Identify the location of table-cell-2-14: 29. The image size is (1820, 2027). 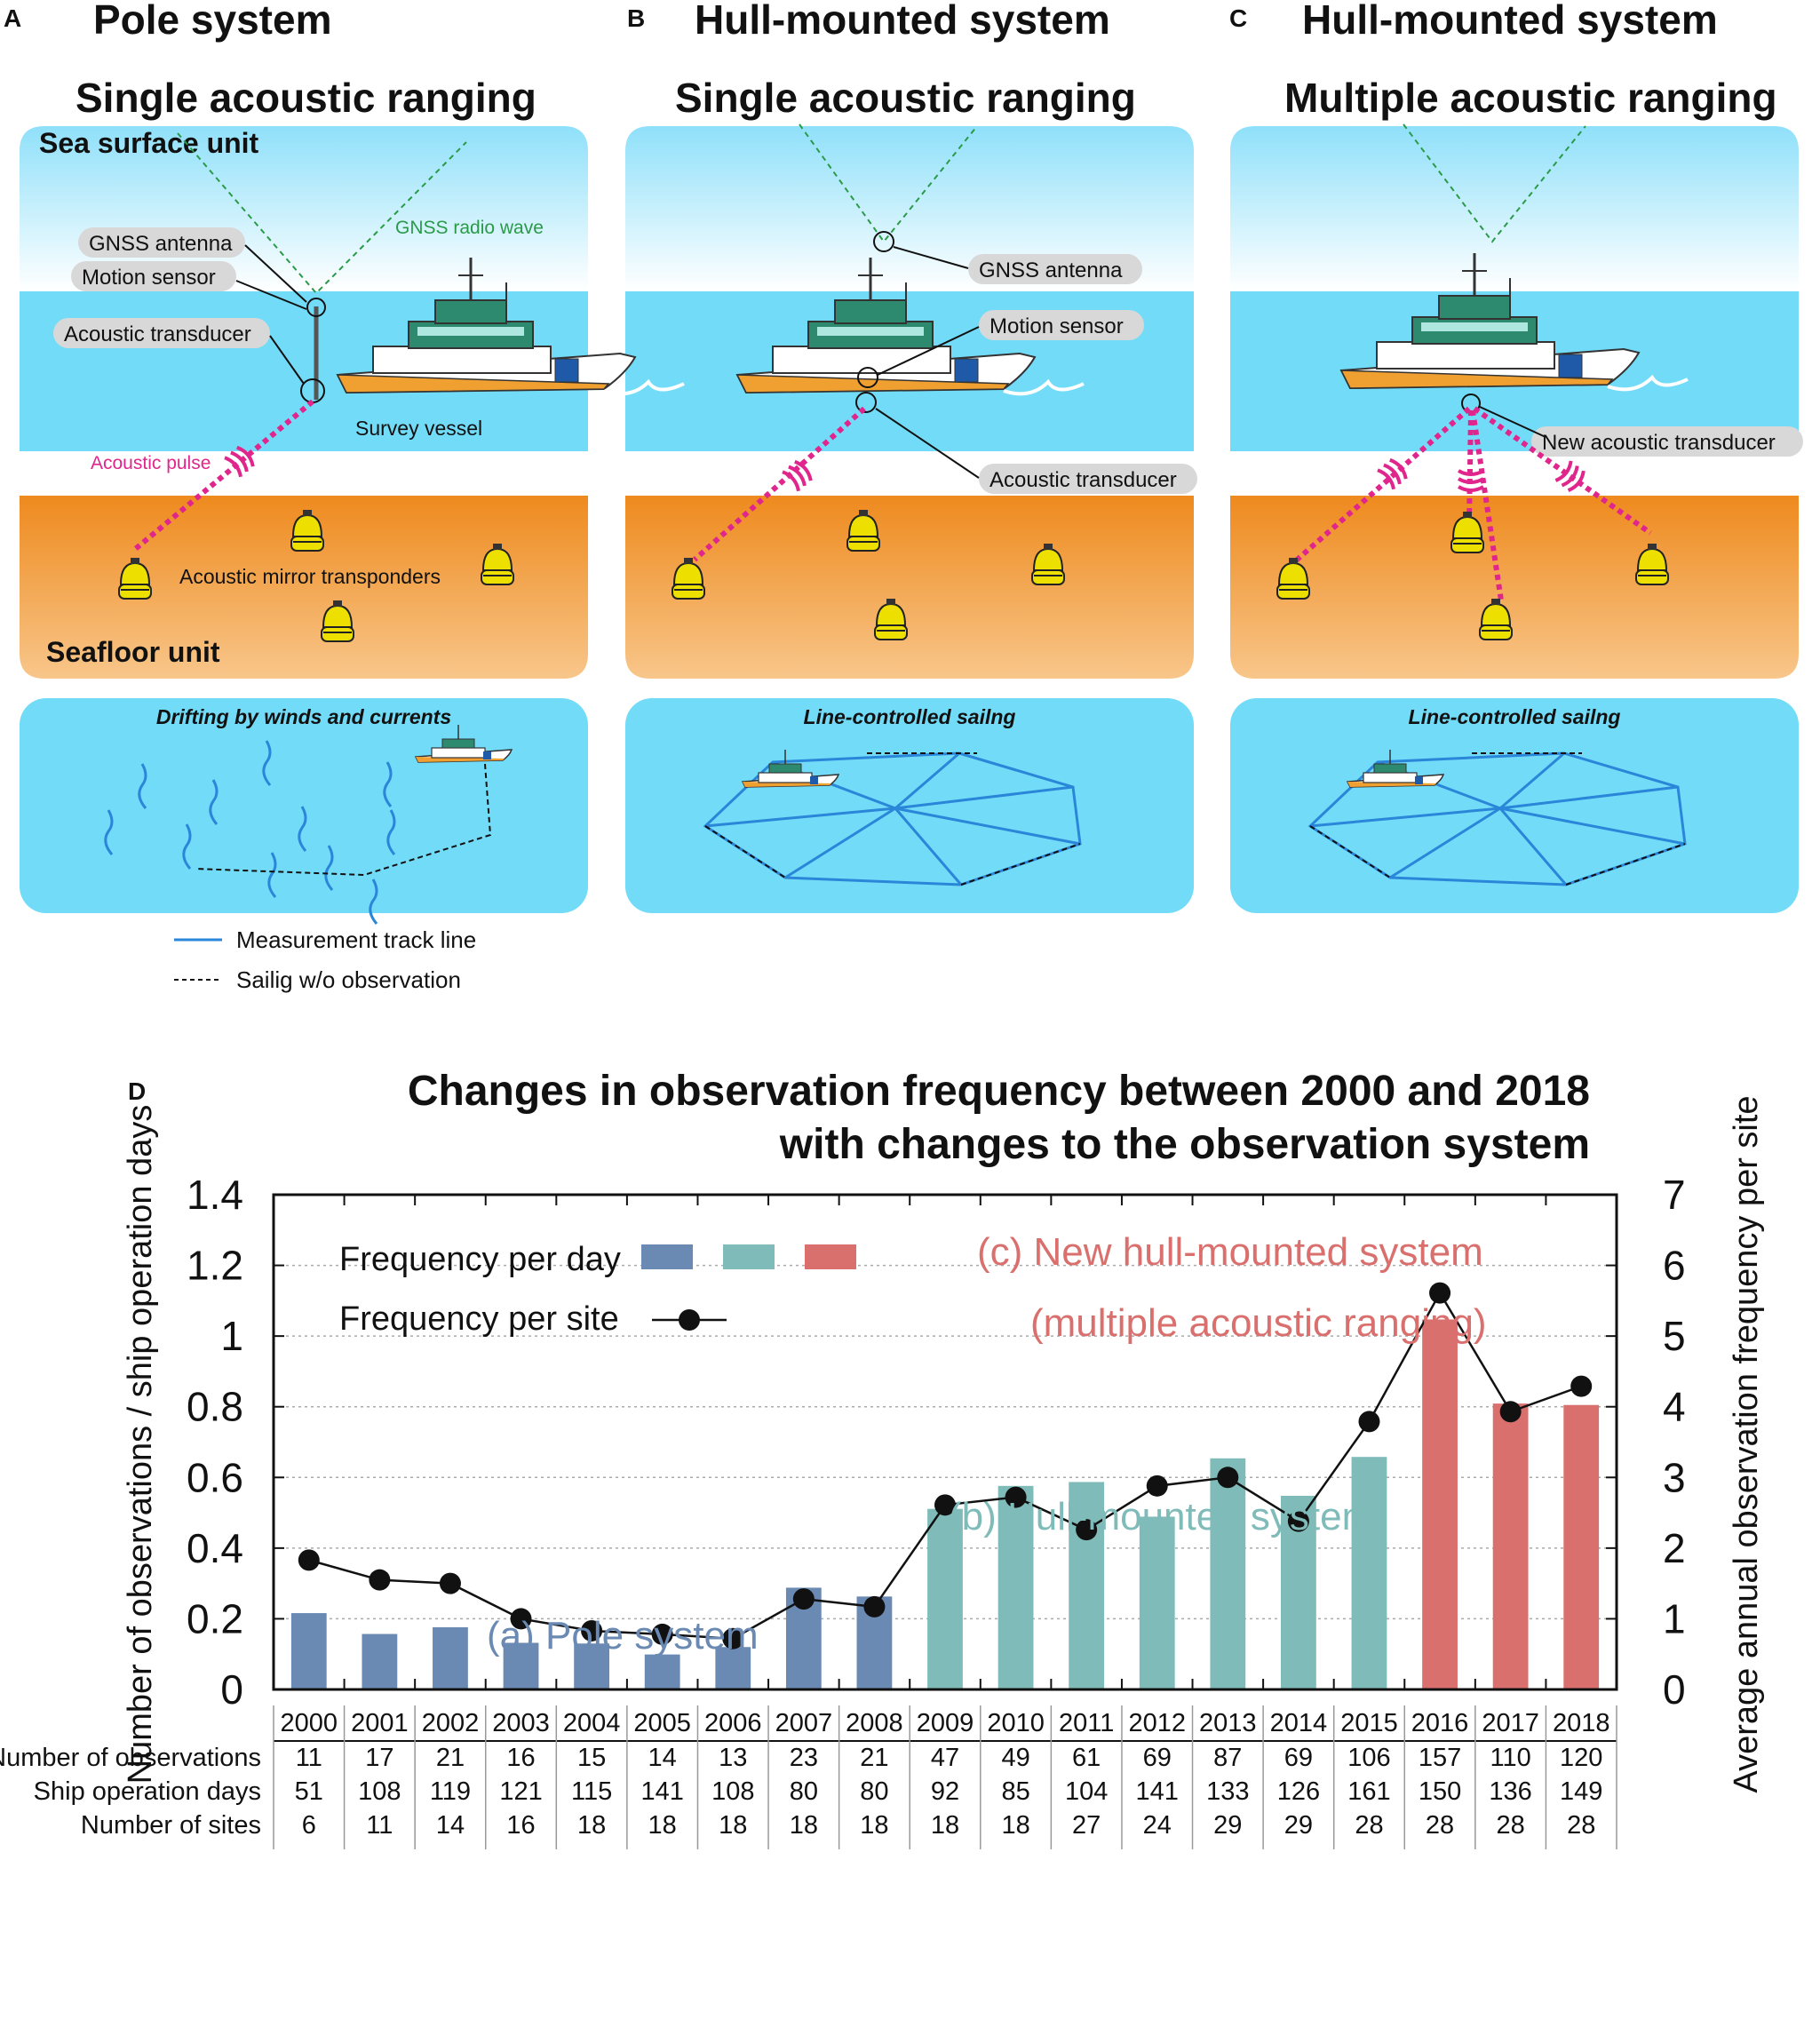
(1298, 1825).